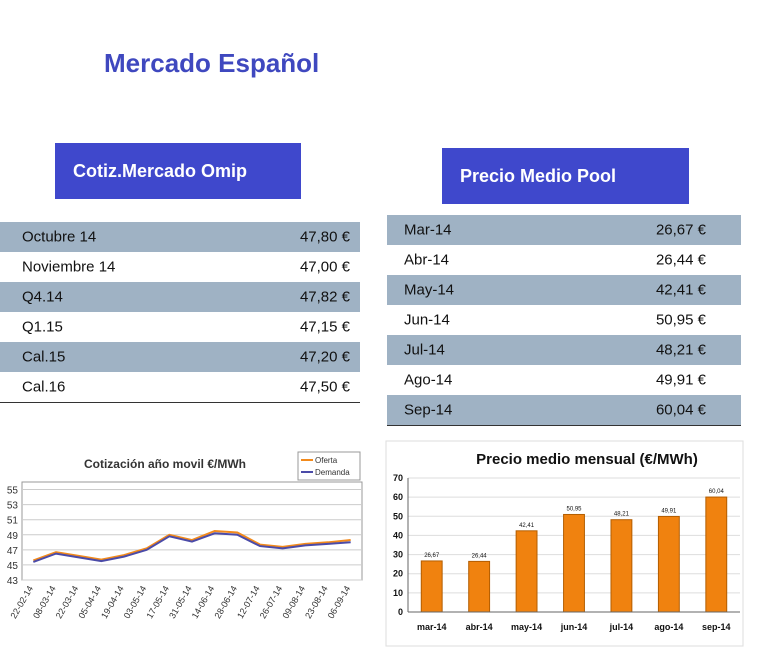  What do you see at coordinates (564, 380) in the screenshot?
I see `table-row: Ago-14 49,91 €` at bounding box center [564, 380].